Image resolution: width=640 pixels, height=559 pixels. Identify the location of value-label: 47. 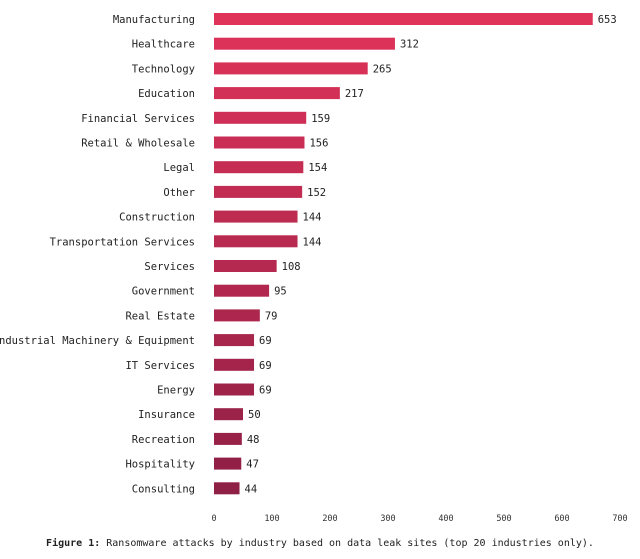
(252, 465).